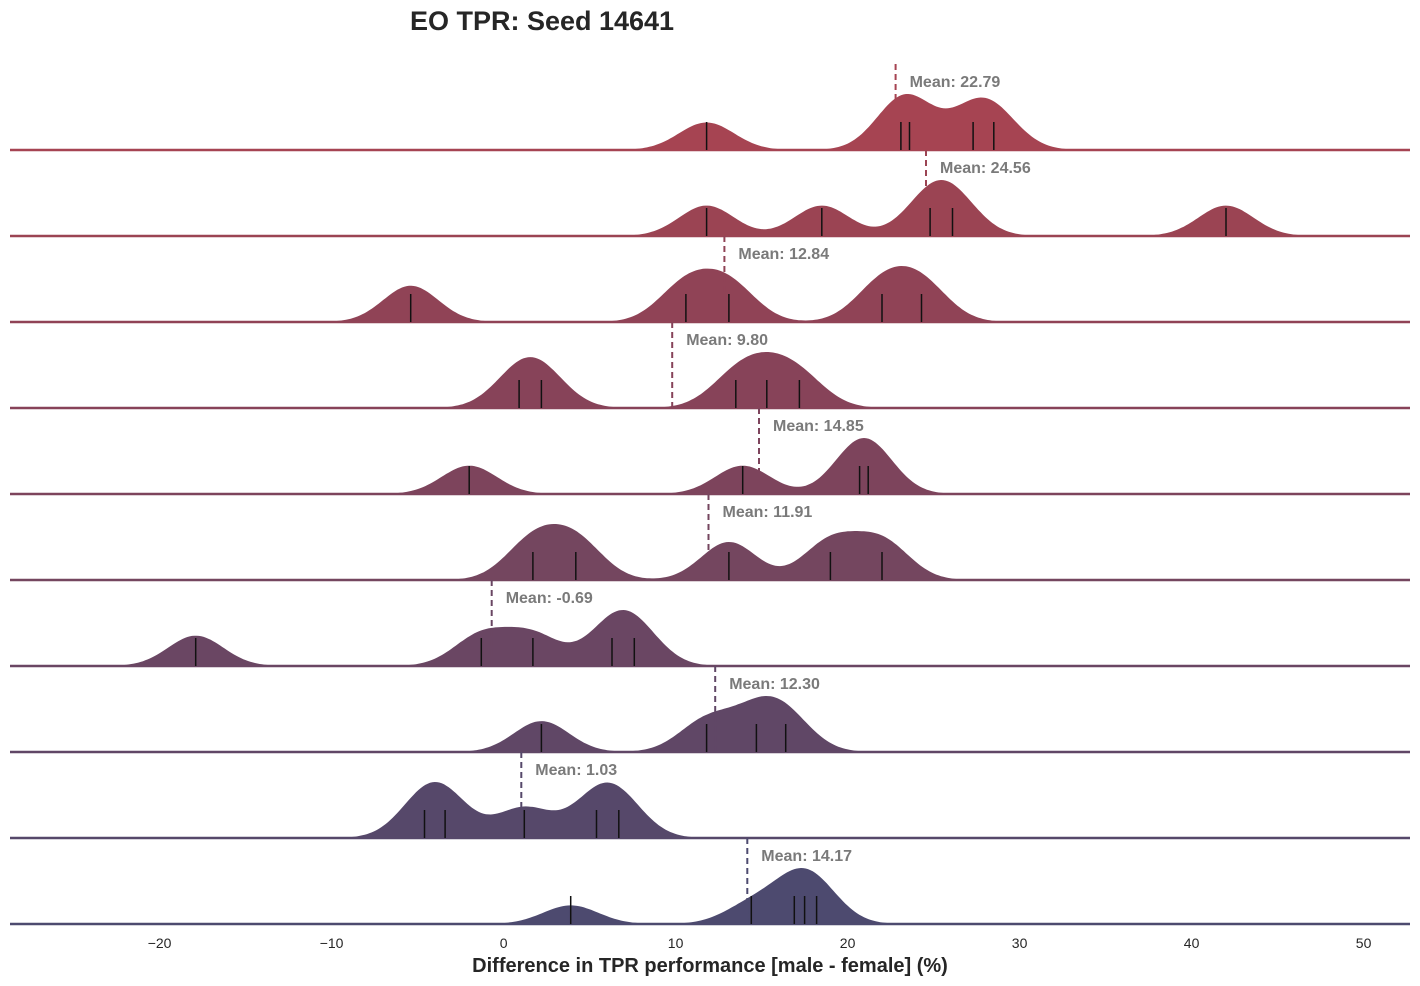 This screenshot has width=1420, height=986. I want to click on ridge-row-9: Mean: 1.03, so click(710, 796).